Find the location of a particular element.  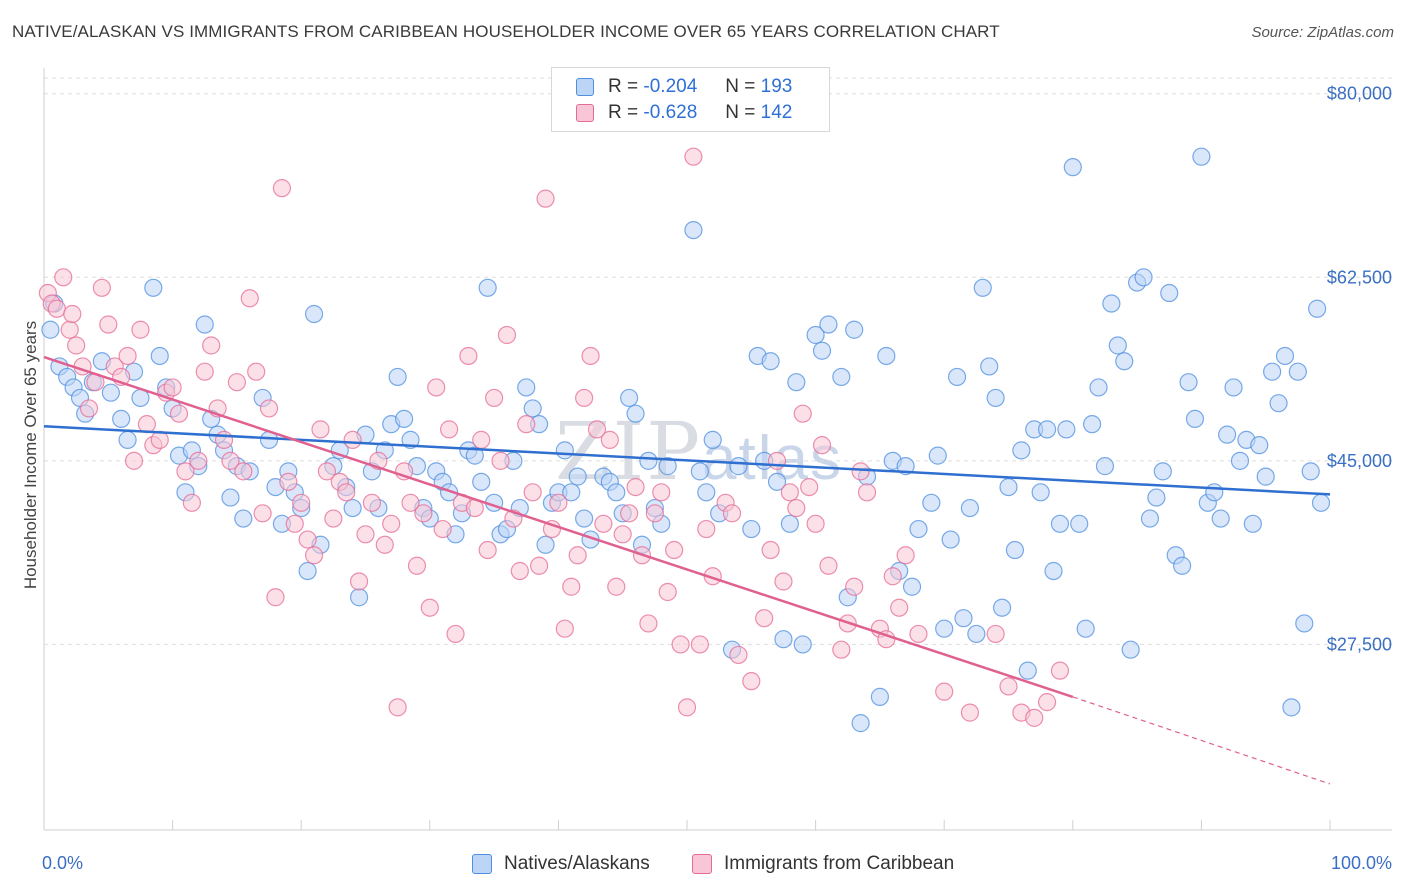

legend-n-value: 142 is located at coordinates (776, 112).